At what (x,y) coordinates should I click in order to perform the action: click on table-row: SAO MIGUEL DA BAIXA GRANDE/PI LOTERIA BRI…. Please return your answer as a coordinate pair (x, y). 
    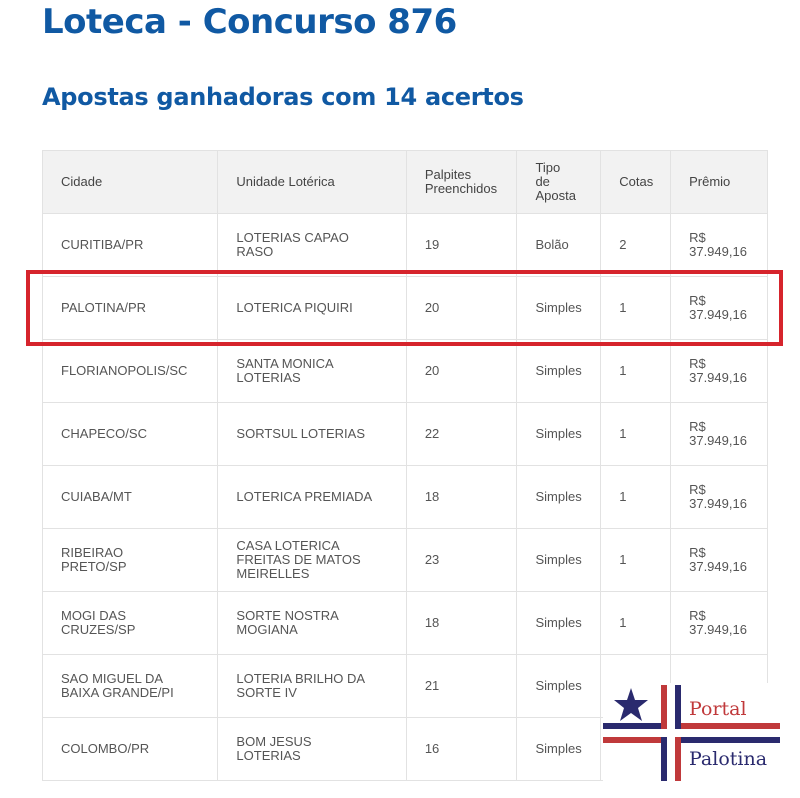
    Looking at the image, I should click on (404, 686).